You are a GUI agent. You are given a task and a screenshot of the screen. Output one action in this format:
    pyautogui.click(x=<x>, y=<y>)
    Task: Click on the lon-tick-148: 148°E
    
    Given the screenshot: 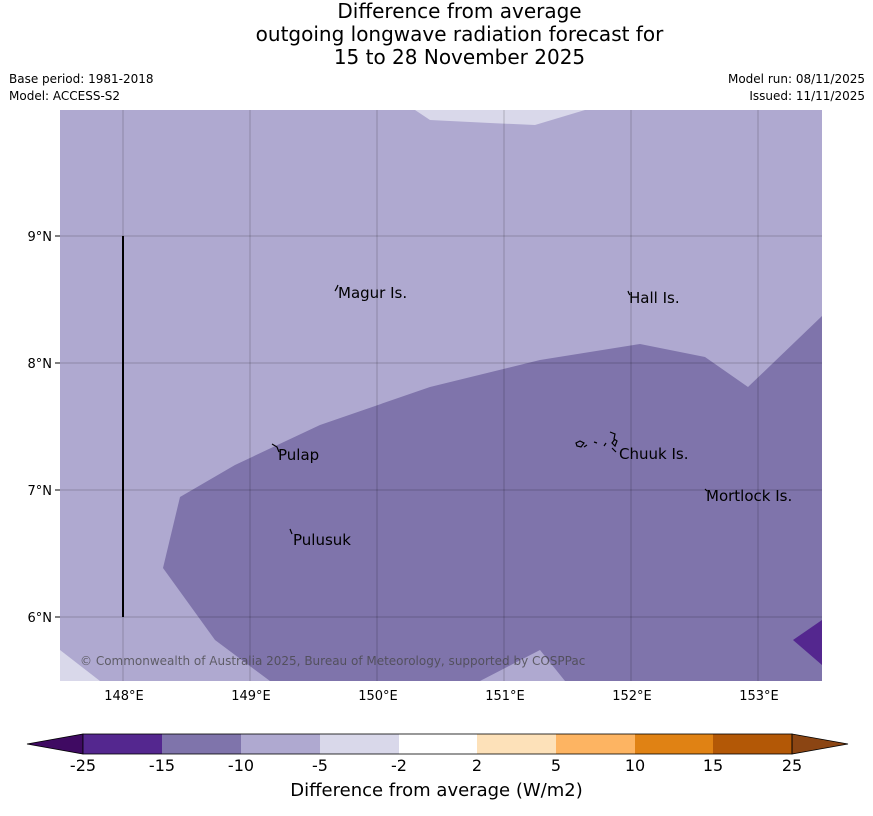 What is the action you would take?
    pyautogui.click(x=124, y=696)
    